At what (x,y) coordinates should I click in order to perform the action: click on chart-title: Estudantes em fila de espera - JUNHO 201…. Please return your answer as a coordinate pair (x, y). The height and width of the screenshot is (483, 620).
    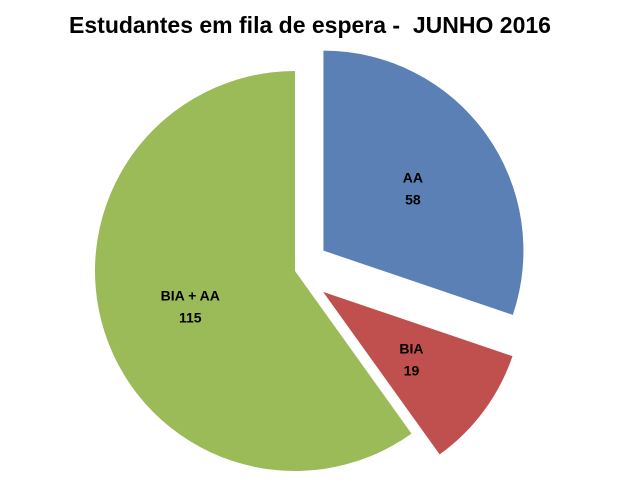
    Looking at the image, I should click on (310, 25).